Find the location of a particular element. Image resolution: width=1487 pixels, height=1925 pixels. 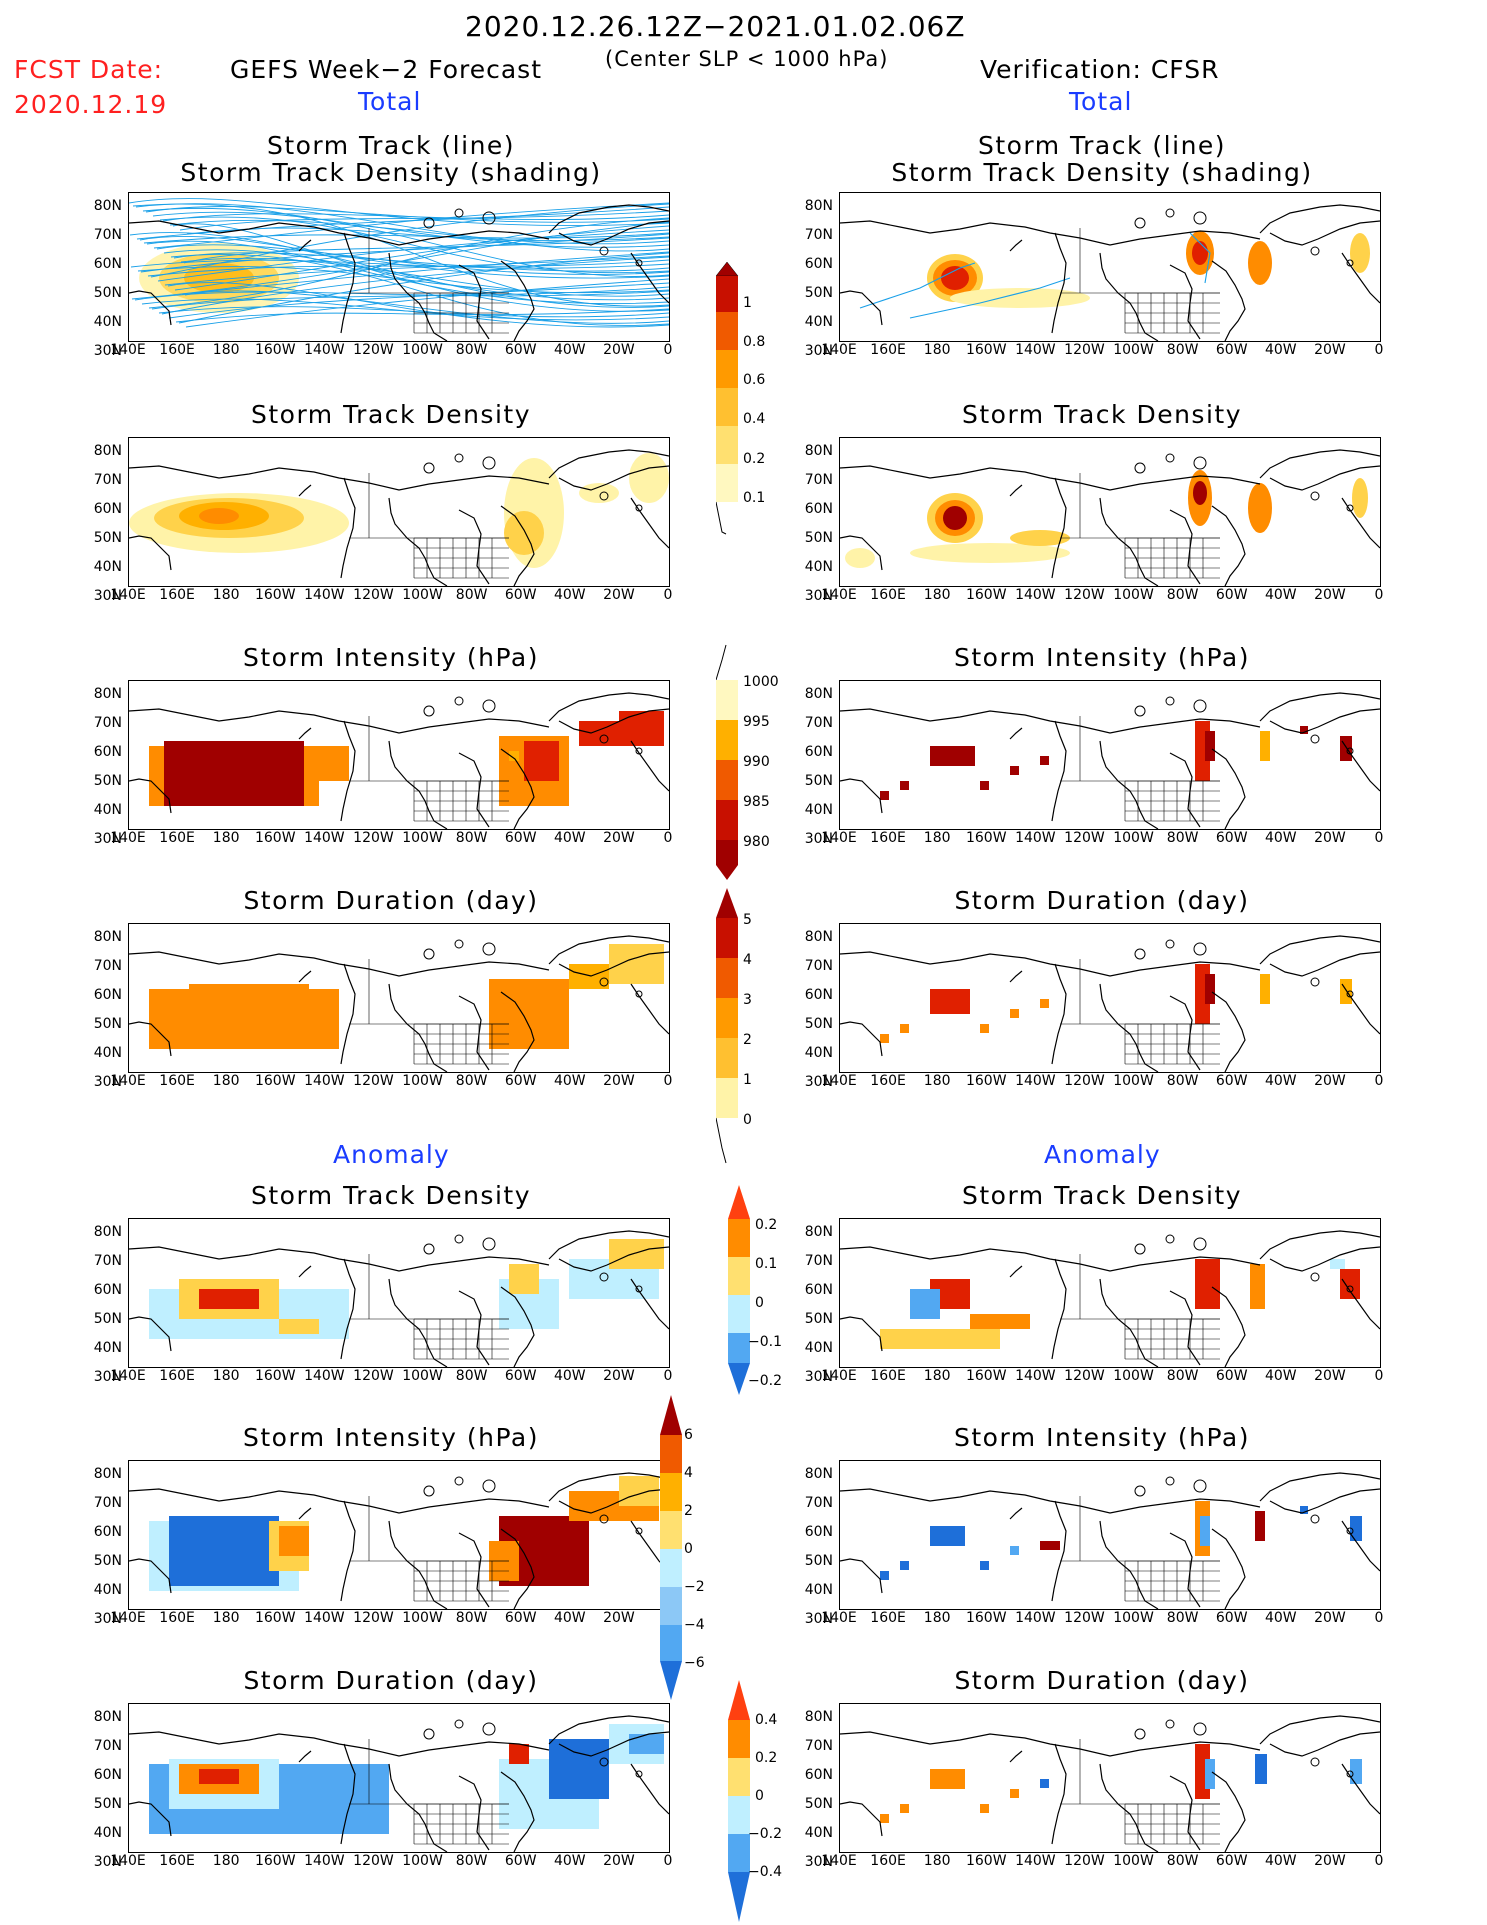

title-r6: Storm Intensity (hPa) is located at coordinates (1102, 1437).